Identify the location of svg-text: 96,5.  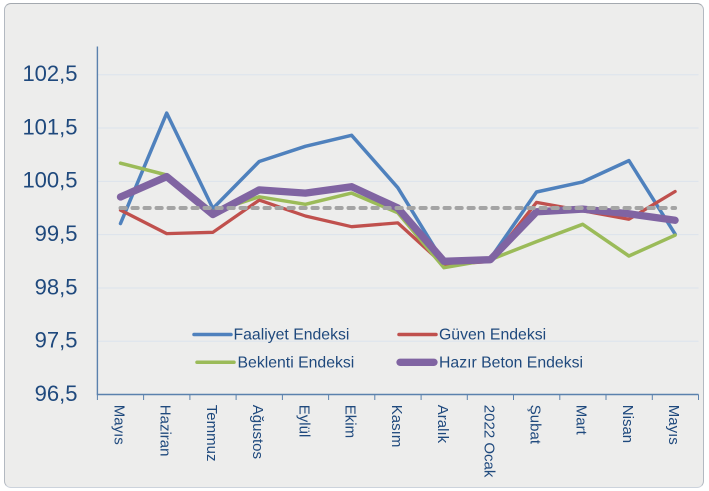
(56, 393).